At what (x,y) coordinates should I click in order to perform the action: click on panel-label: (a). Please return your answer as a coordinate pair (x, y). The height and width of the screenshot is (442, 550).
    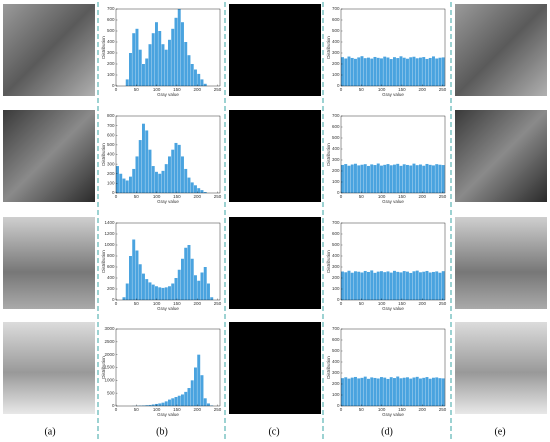
    Looking at the image, I should click on (49, 431).